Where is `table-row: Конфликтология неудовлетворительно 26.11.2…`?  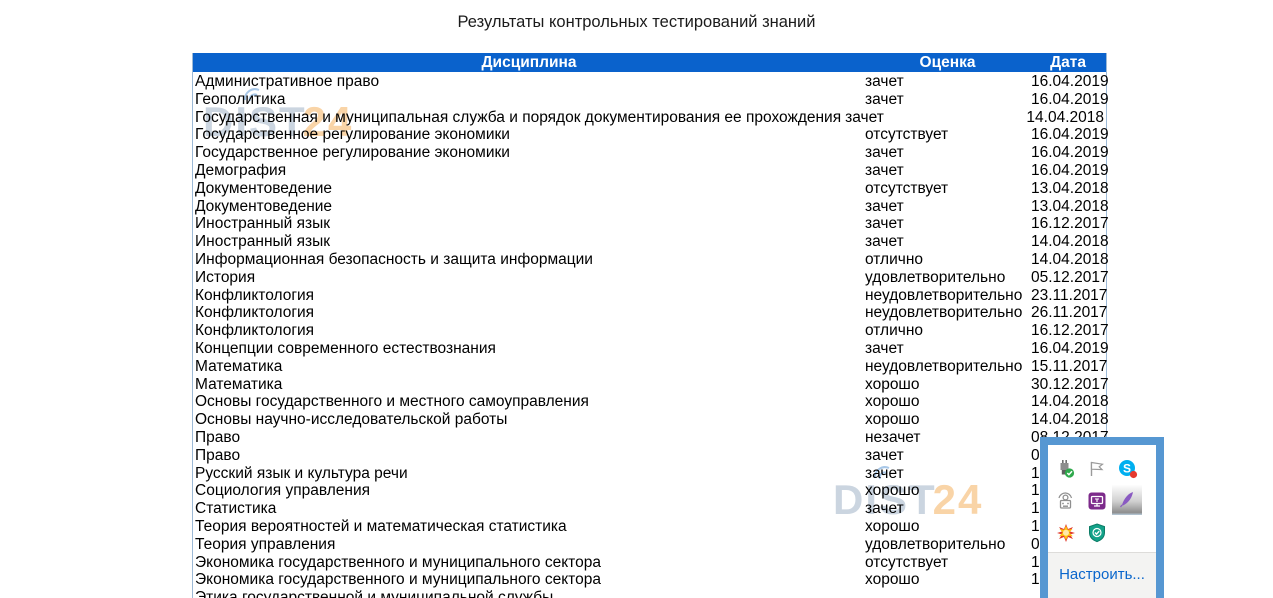
table-row: Конфликтология неудовлетворительно 26.11.2… is located at coordinates (650, 313).